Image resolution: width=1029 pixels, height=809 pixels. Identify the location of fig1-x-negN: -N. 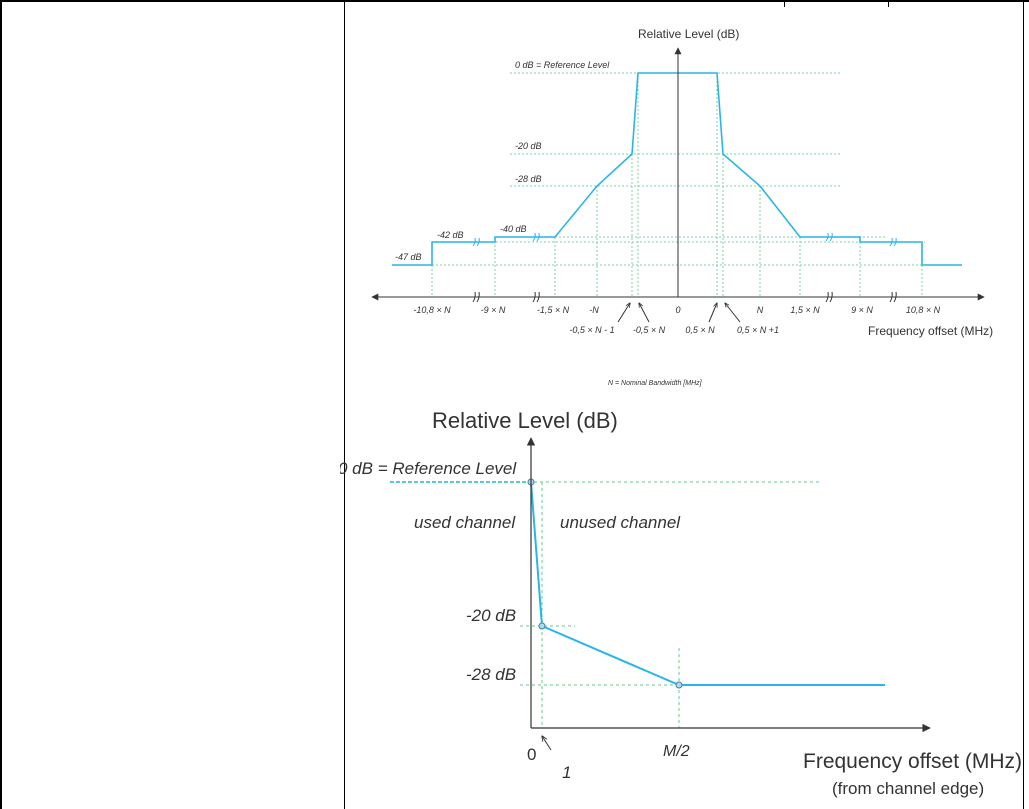
(594, 310).